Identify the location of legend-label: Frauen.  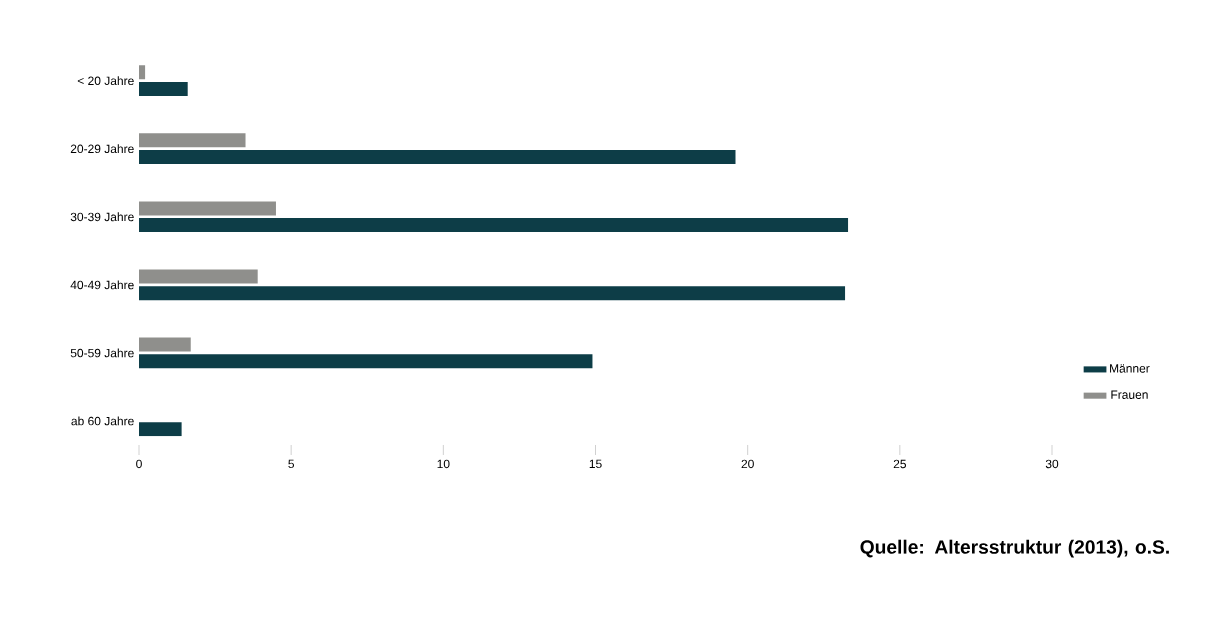
(1129, 394).